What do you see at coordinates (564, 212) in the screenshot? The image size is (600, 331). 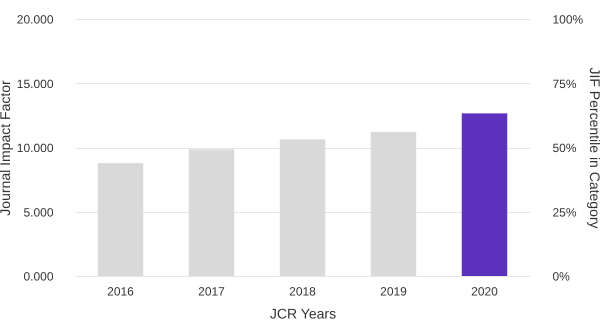 I see `y2-tick-label: 25%` at bounding box center [564, 212].